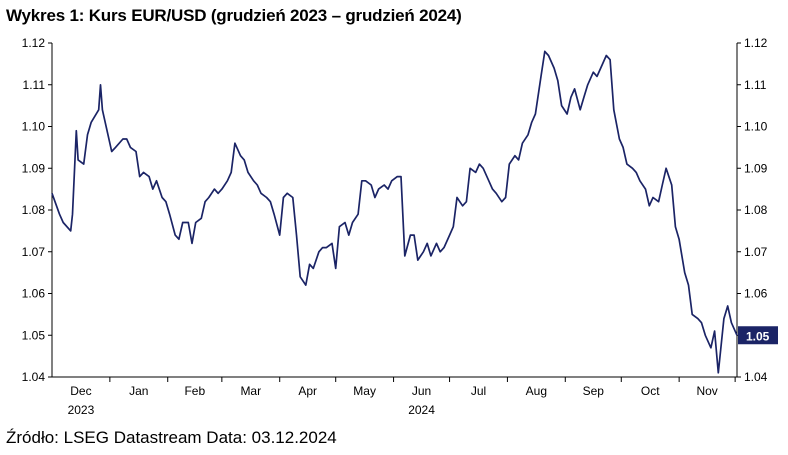  I want to click on x-tick-label: Nov, so click(706, 391).